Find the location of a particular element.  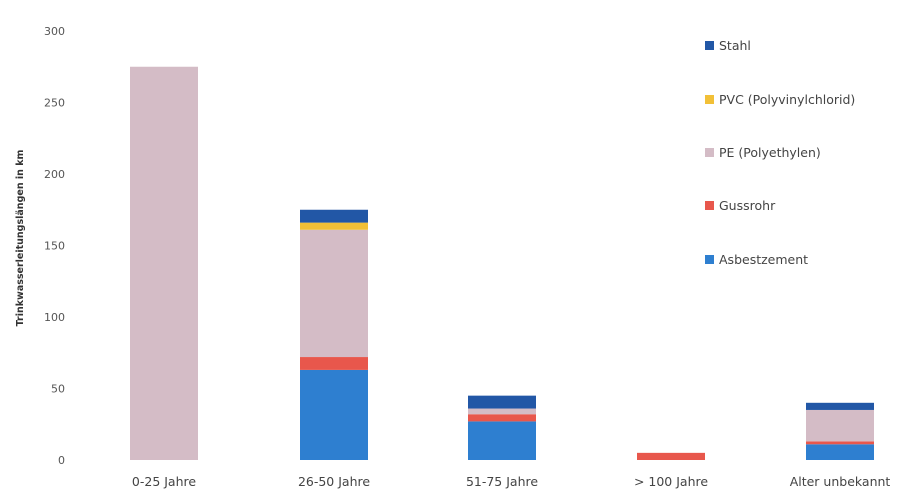

x-category-label: 26-50 Jahre is located at coordinates (334, 481).